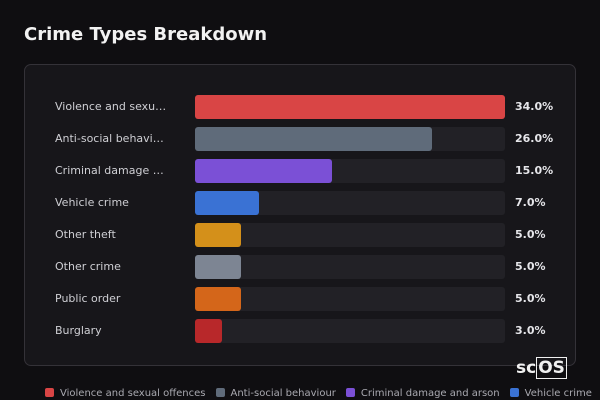  I want to click on y-tick-label: Anti-social behaviour, so click(112, 138).